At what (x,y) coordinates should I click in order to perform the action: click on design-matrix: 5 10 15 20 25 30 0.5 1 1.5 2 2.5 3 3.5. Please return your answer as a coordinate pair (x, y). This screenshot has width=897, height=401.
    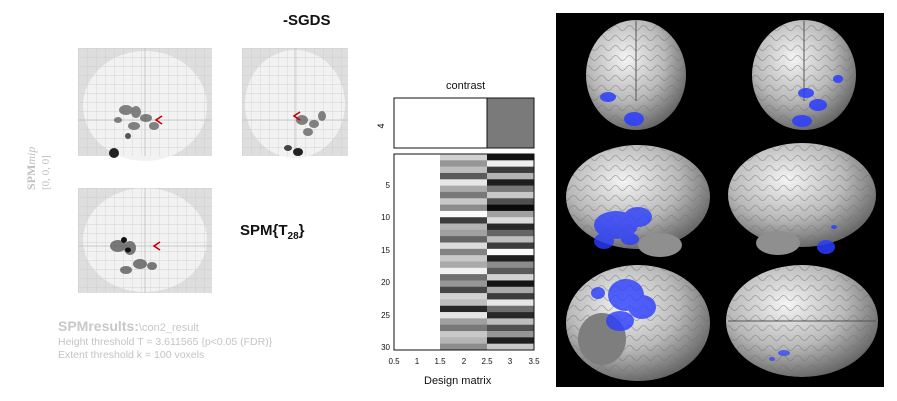
    Looking at the image, I should click on (460, 259).